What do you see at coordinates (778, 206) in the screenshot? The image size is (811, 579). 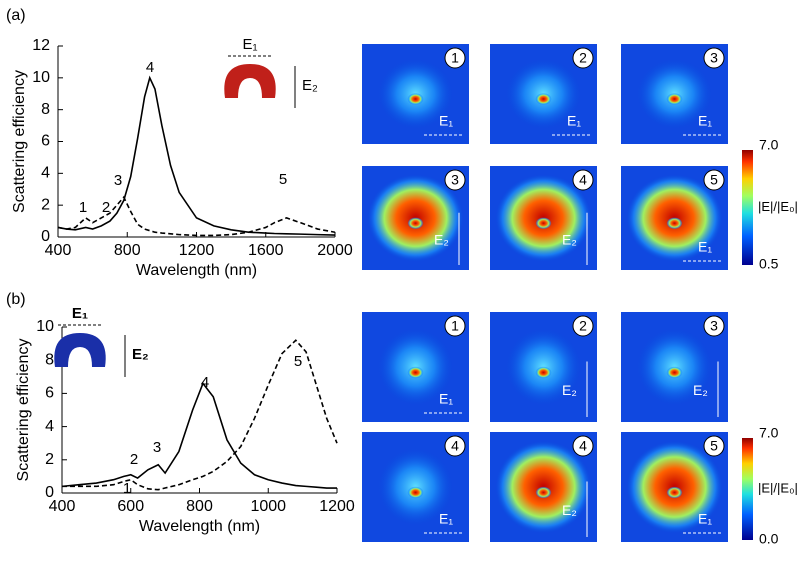 I see `colorbar-label: |E|/|E₀|` at bounding box center [778, 206].